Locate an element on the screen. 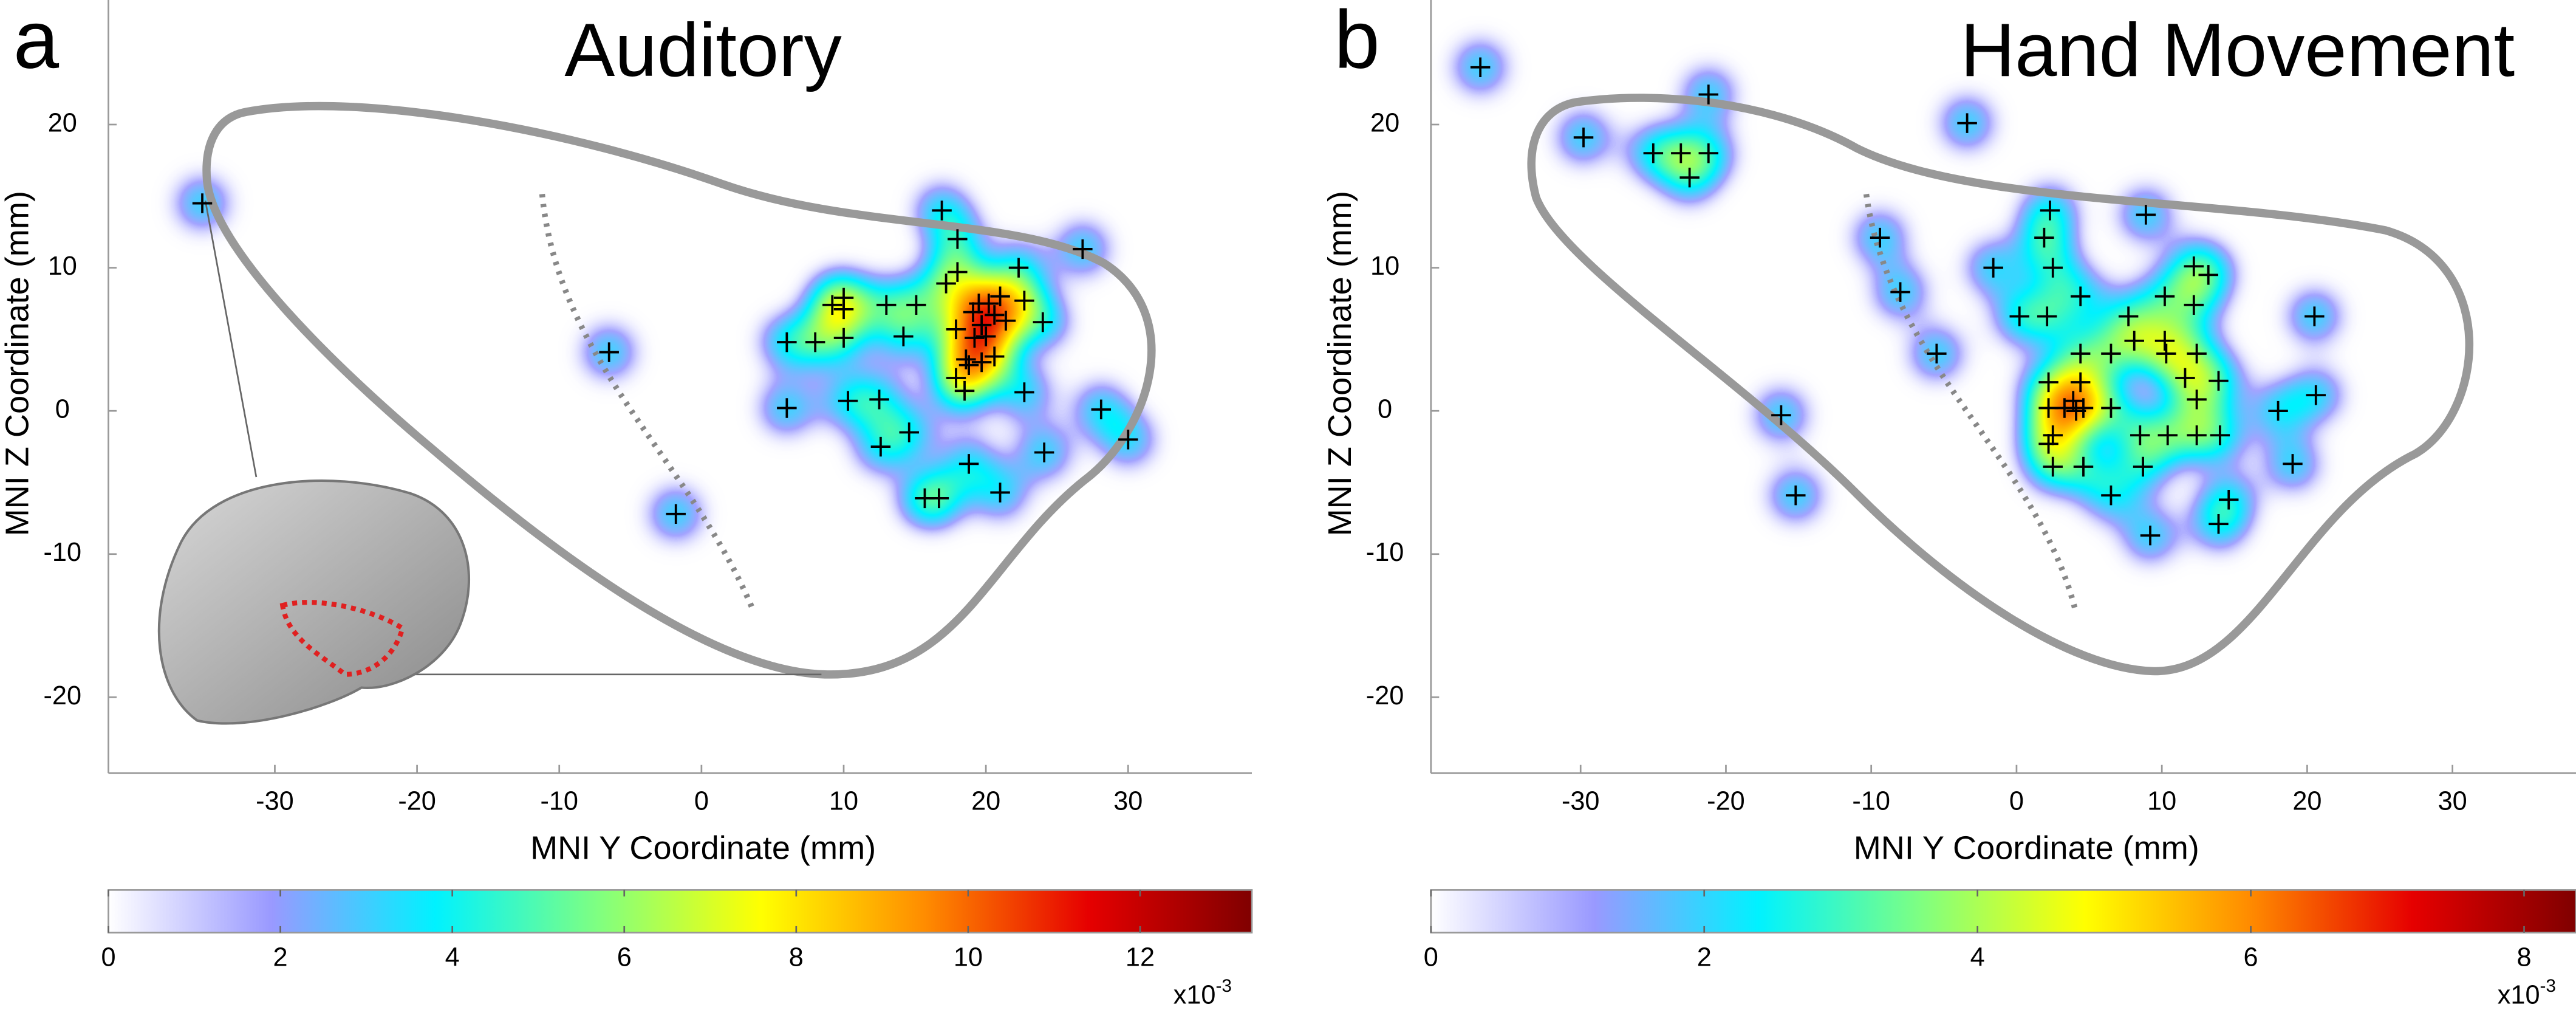 This screenshot has width=2576, height=1010. colorbar-tick-label: 2 is located at coordinates (280, 957).